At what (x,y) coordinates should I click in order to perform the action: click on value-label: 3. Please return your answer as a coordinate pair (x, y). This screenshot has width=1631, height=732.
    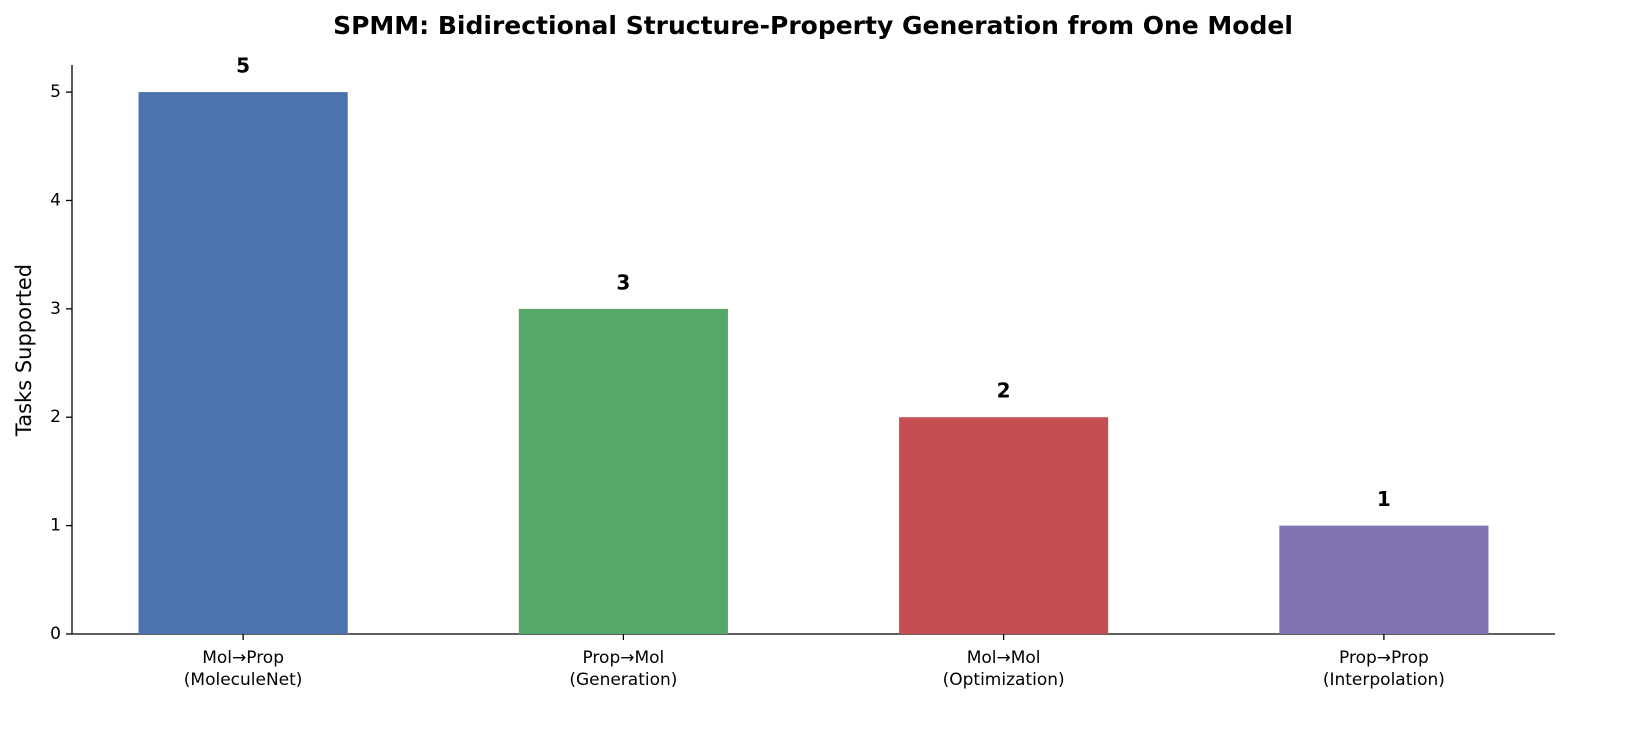
    Looking at the image, I should click on (623, 282).